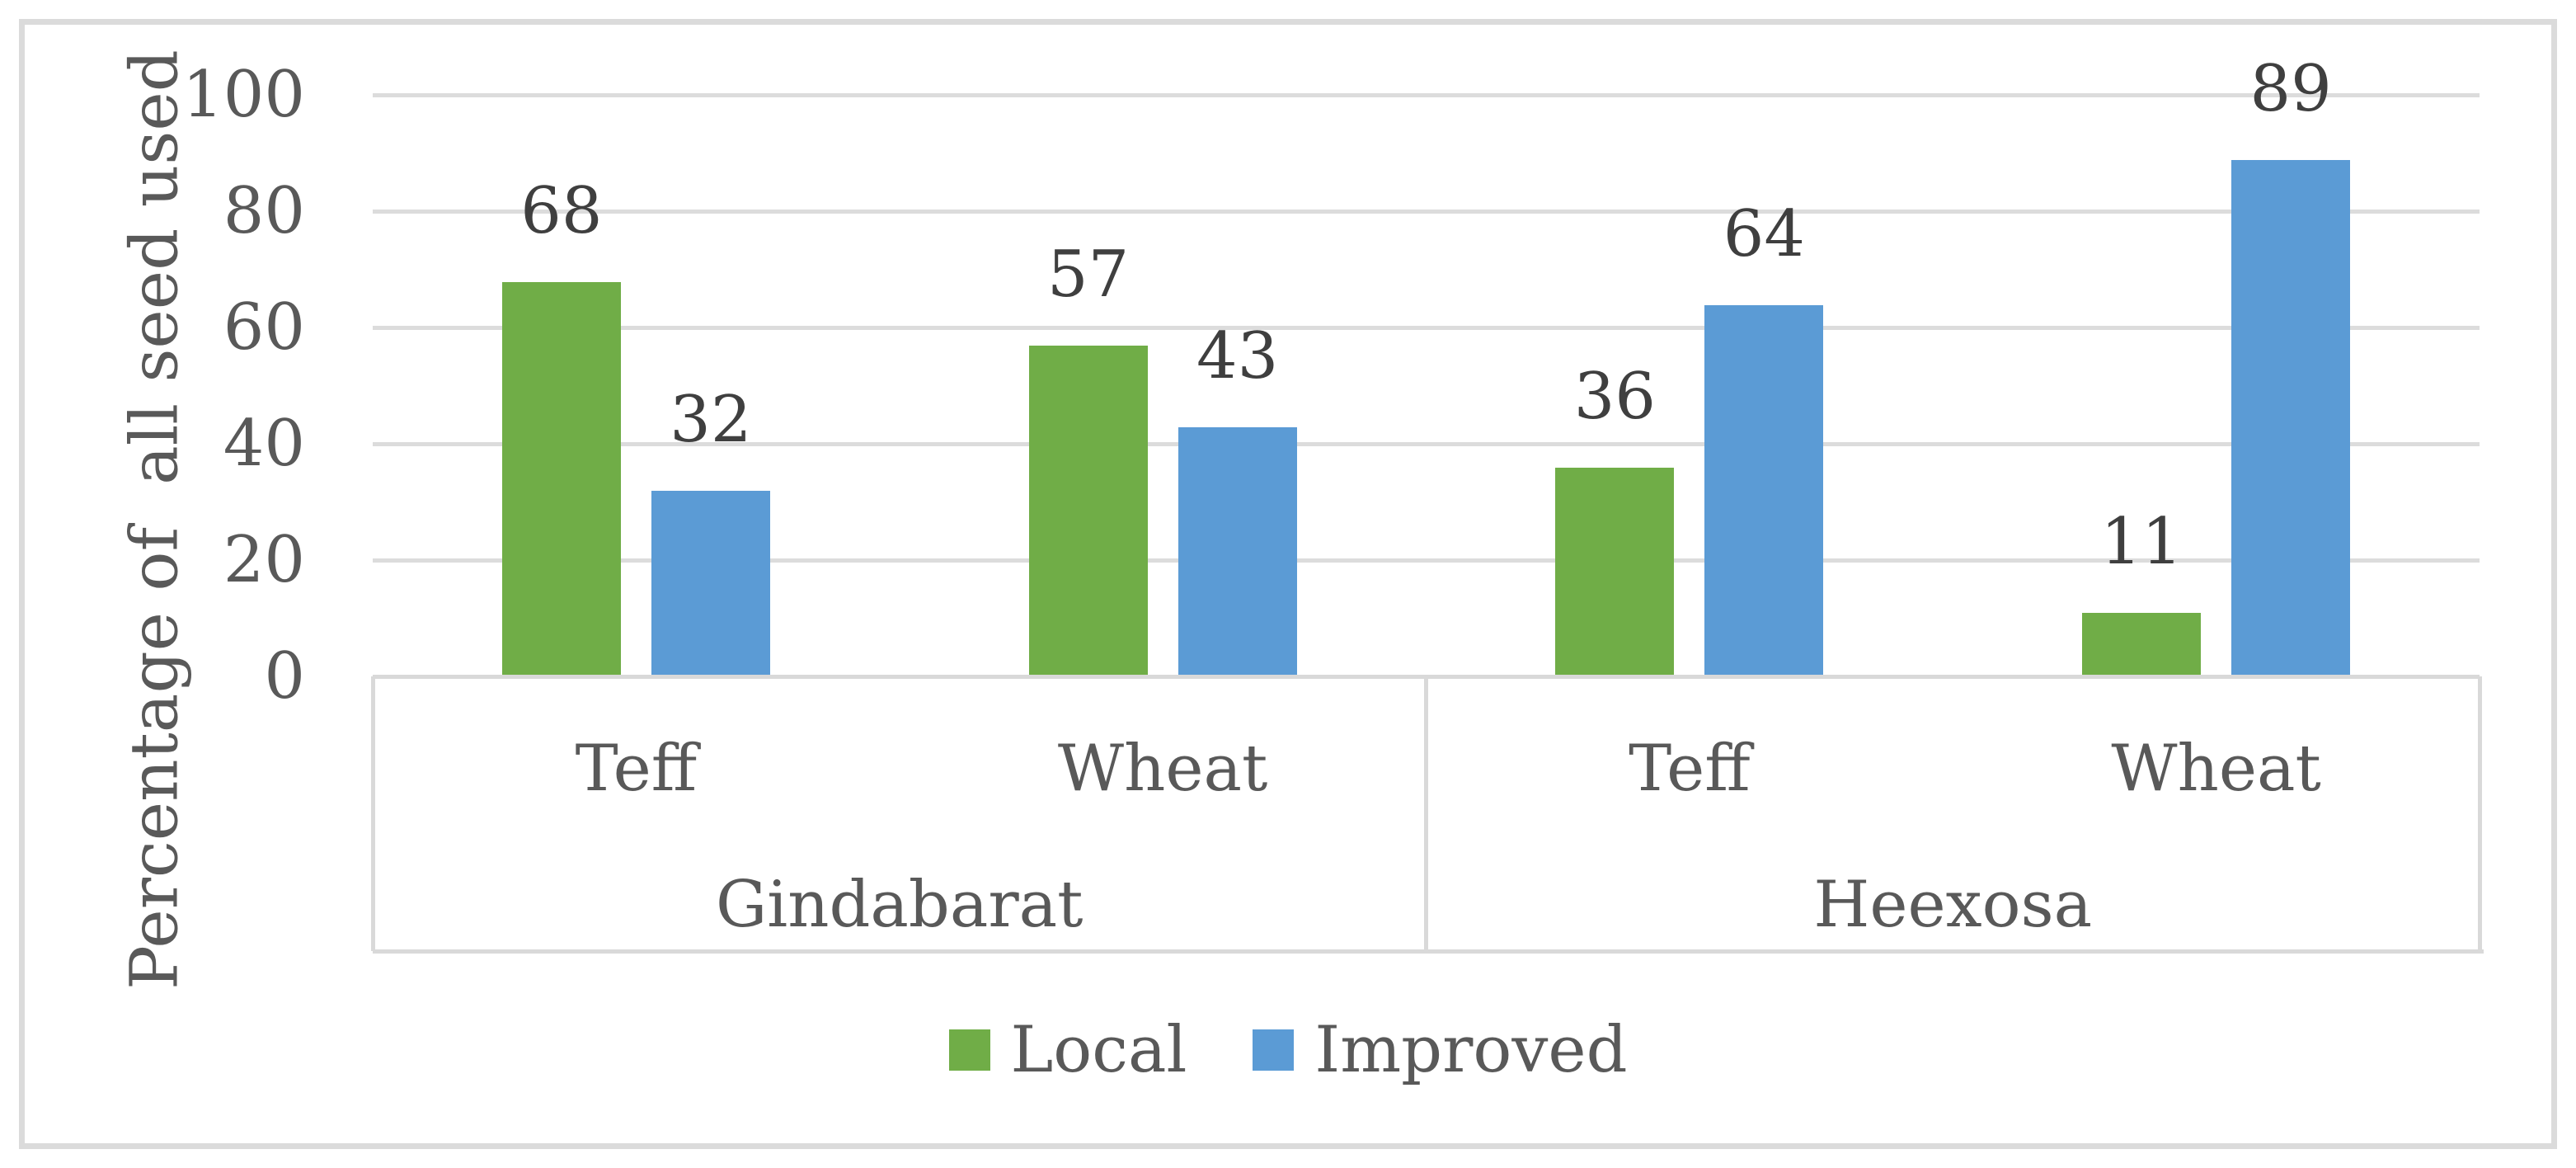 The width and height of the screenshot is (2576, 1168). Describe the element at coordinates (1615, 397) in the screenshot. I see `data-label-local-heexosa-teff-2: 36` at that location.